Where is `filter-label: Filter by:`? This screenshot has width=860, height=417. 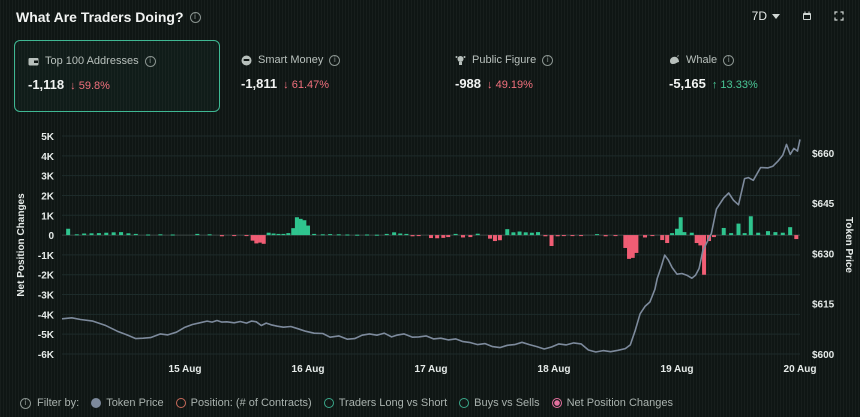
filter-label: Filter by: is located at coordinates (58, 403).